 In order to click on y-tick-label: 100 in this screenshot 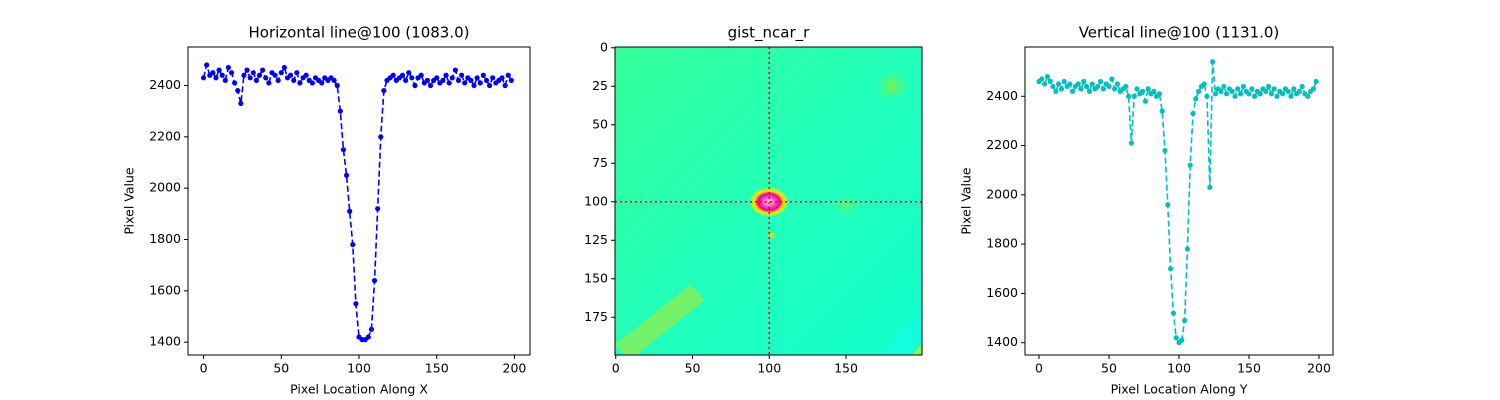, I will do `click(596, 200)`.